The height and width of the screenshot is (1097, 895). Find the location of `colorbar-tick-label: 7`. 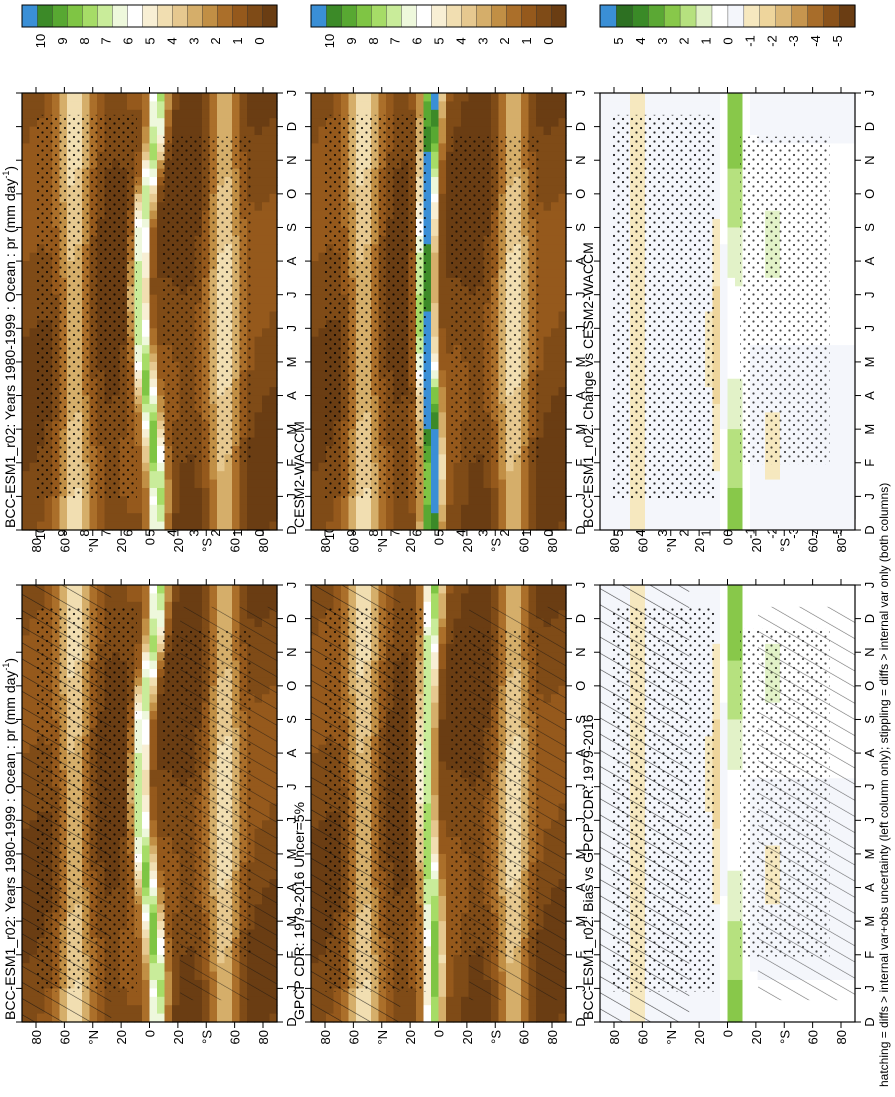

colorbar-tick-label: 7 is located at coordinates (106, 532).